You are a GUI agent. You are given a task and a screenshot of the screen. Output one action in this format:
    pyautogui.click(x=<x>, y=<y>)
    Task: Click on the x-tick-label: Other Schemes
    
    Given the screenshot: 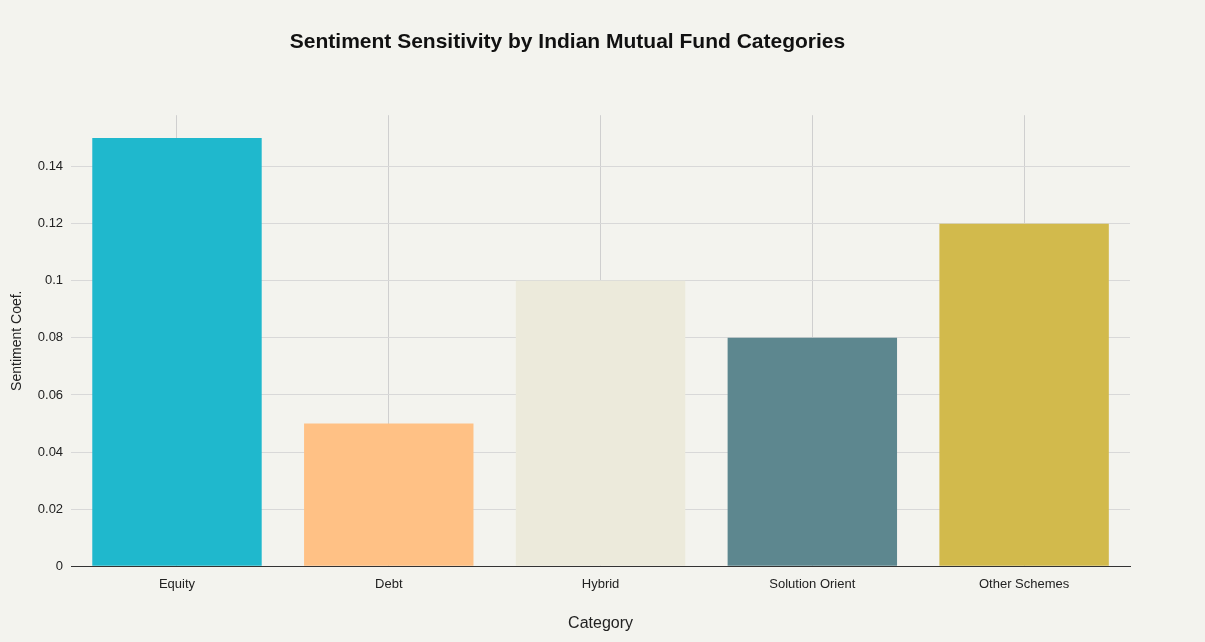 What is the action you would take?
    pyautogui.click(x=1024, y=583)
    